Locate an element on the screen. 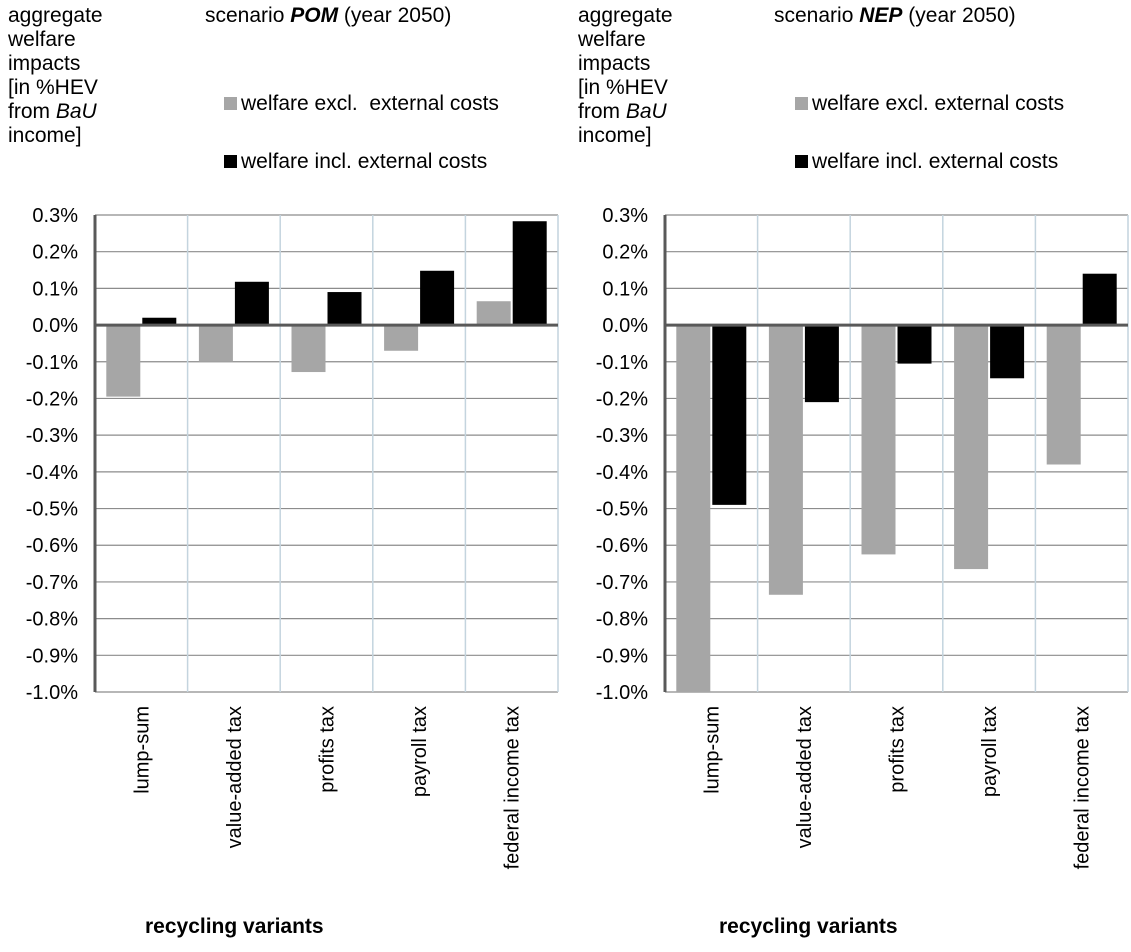 The width and height of the screenshot is (1131, 952). chart-title-scenario: NEP is located at coordinates (881, 15).